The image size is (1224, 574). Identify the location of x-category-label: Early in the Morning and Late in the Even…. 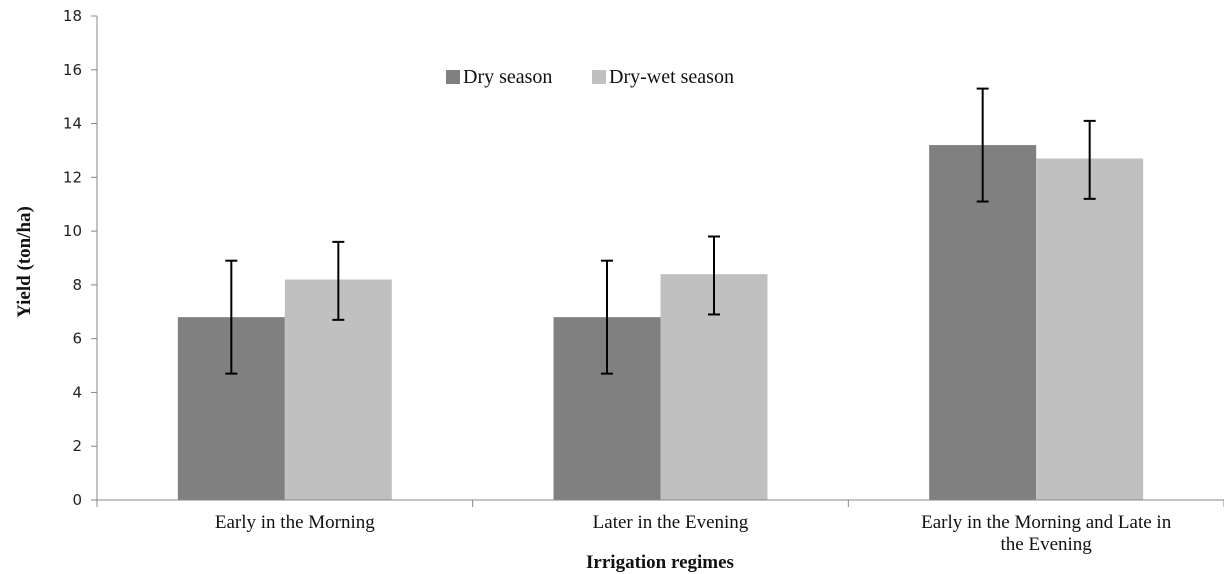
(1046, 533).